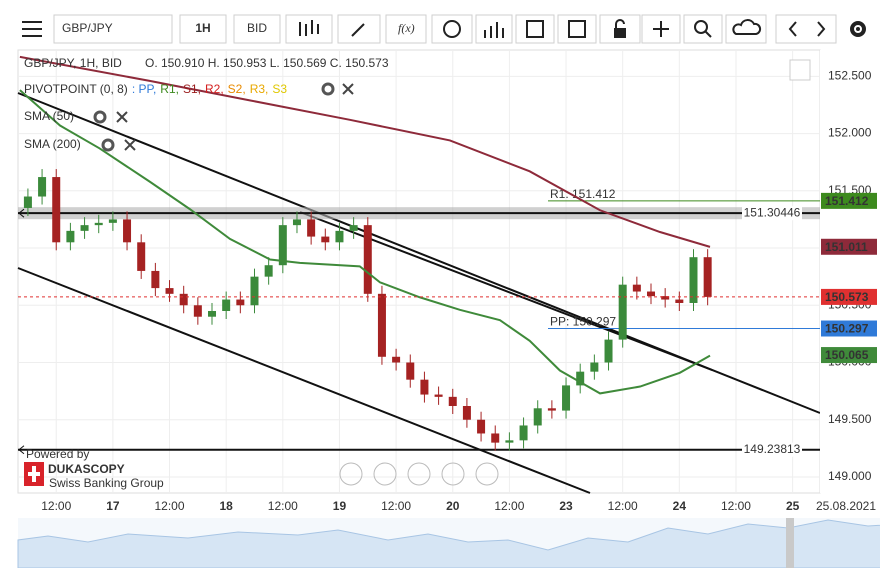  I want to click on chart-type-icon, so click(309, 28).